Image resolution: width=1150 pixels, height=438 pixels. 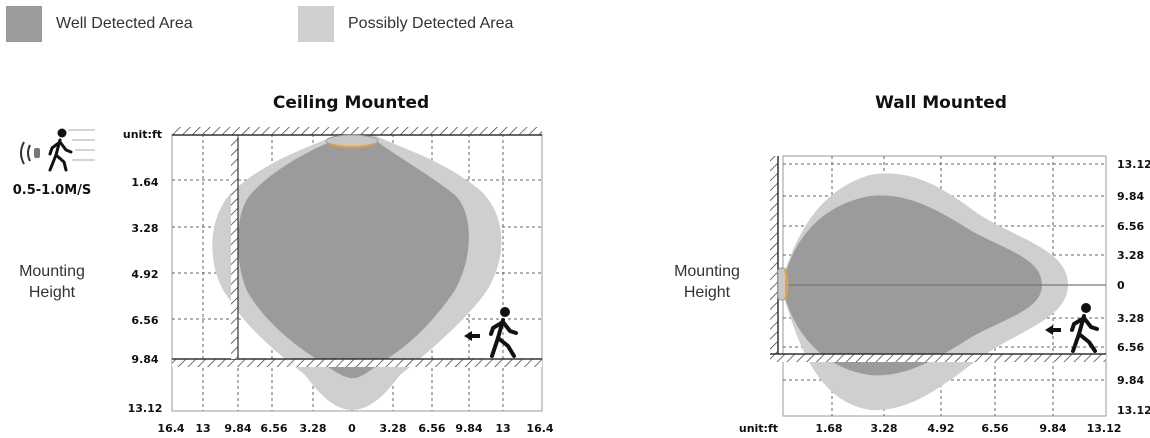 I want to click on legend-item-well: Well Detected Area, so click(x=99, y=24).